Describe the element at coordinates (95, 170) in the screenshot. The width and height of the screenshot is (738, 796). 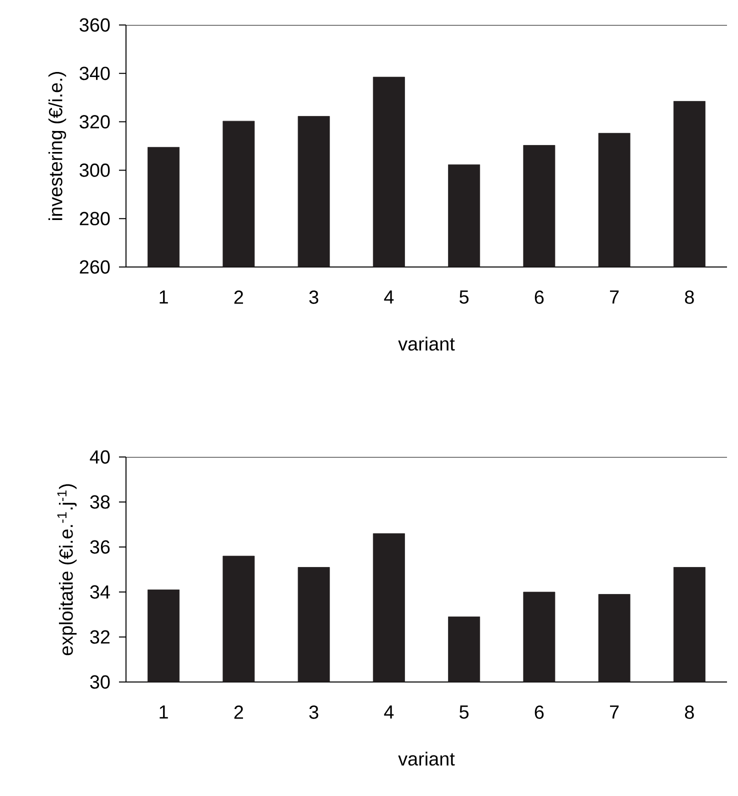
I see `y-tick-label: 300` at that location.